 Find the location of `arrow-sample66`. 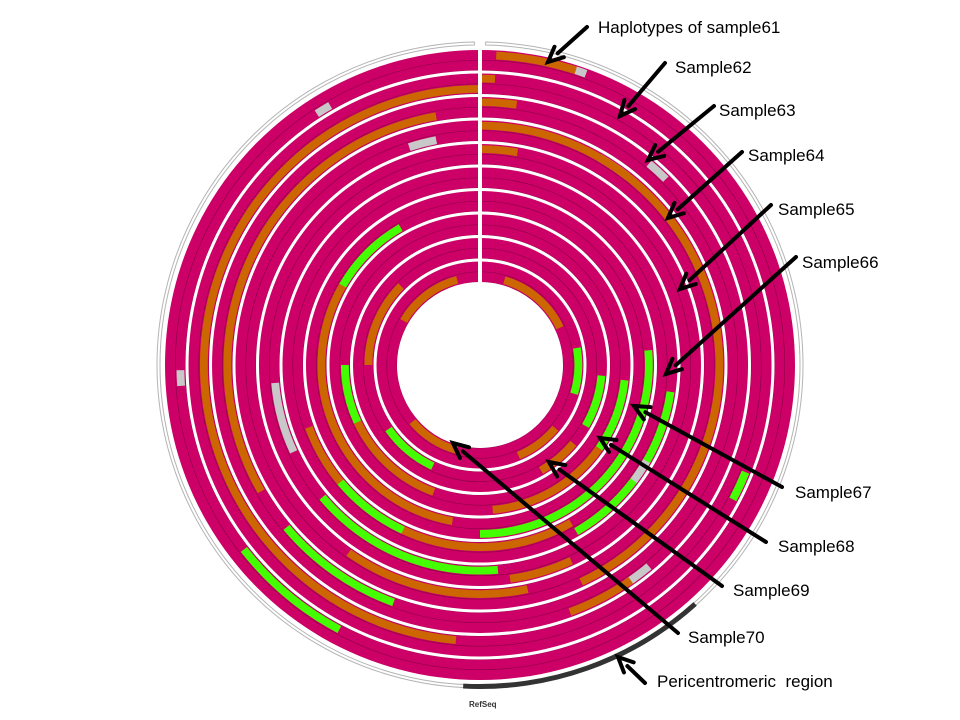

arrow-sample66 is located at coordinates (730, 316).